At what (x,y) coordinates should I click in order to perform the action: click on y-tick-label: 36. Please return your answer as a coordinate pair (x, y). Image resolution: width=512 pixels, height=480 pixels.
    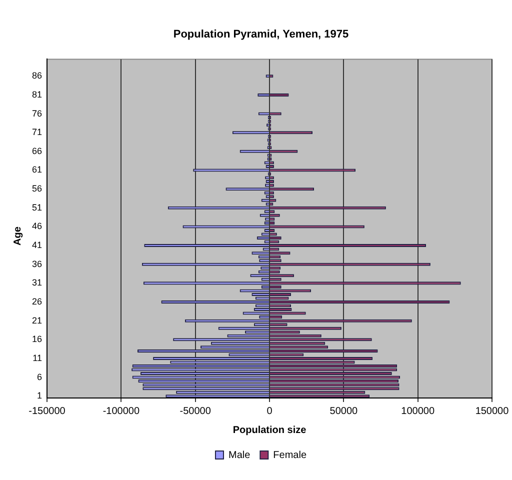
    Looking at the image, I should click on (37, 263).